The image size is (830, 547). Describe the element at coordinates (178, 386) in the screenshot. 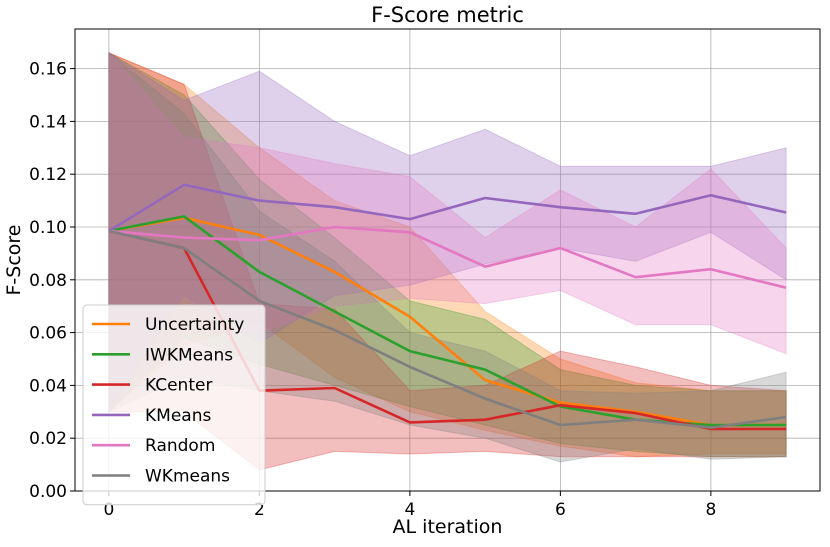

I see `legend-label-kcenter: KCenter` at that location.